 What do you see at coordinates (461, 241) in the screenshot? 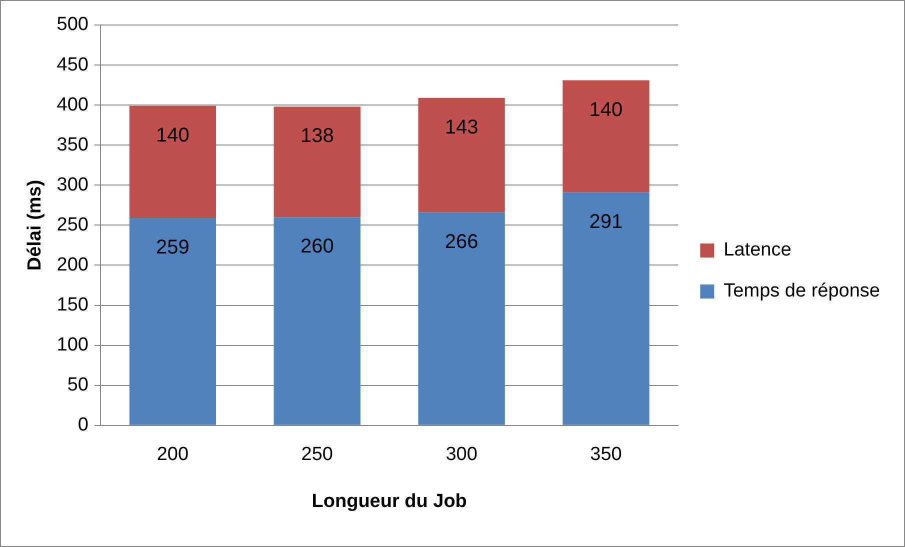
I see `data-label: 266` at bounding box center [461, 241].